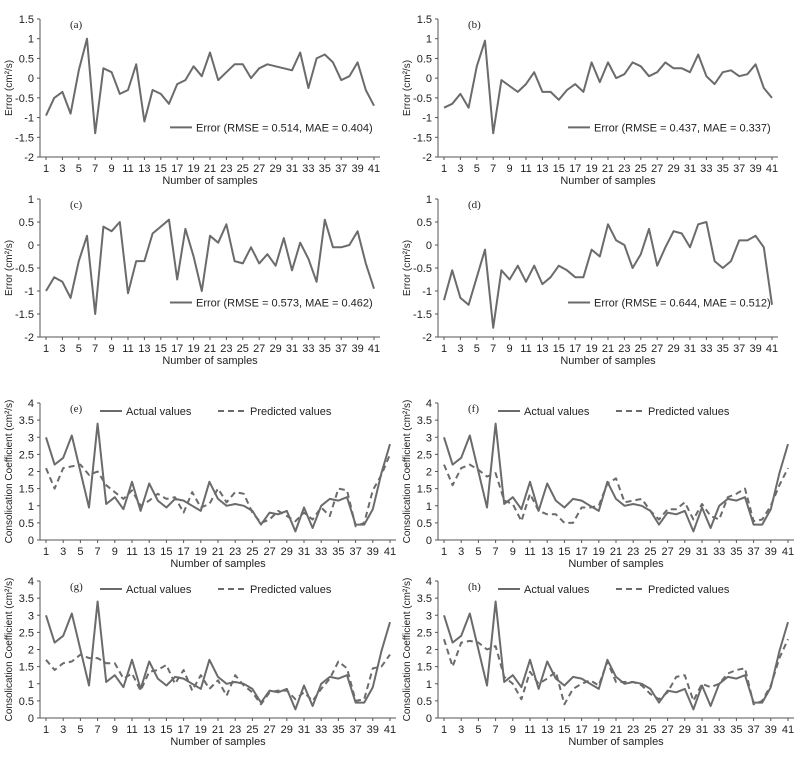 The width and height of the screenshot is (800, 759). Describe the element at coordinates (719, 730) in the screenshot. I see `x-tick-label: 33` at that location.